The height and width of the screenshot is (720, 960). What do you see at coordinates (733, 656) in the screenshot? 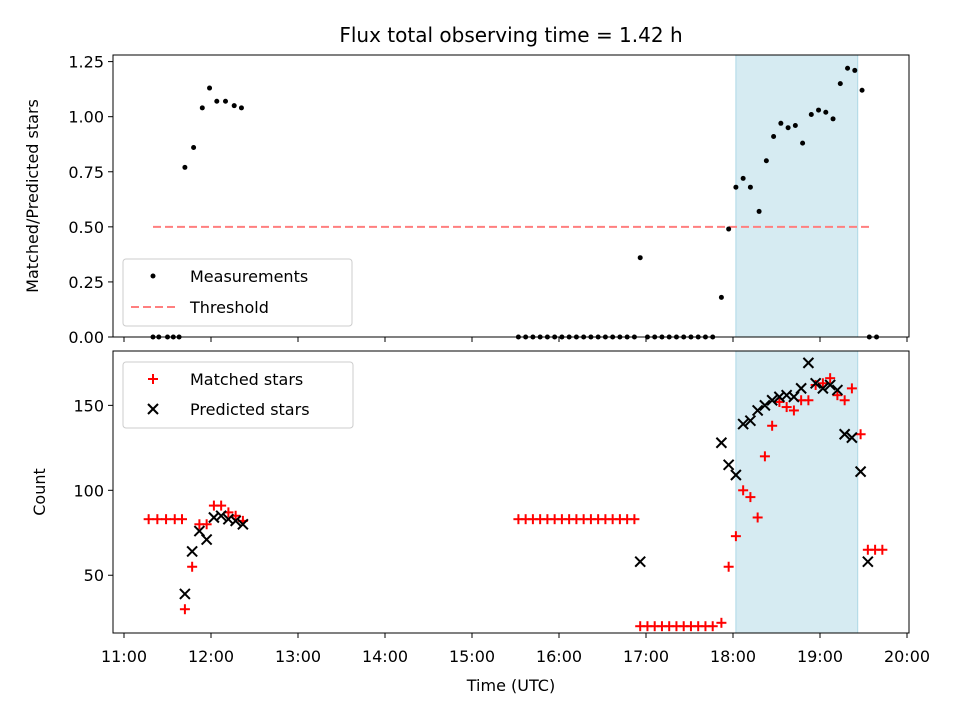
I see `bottom-xtick-label: 18:00` at bounding box center [733, 656].